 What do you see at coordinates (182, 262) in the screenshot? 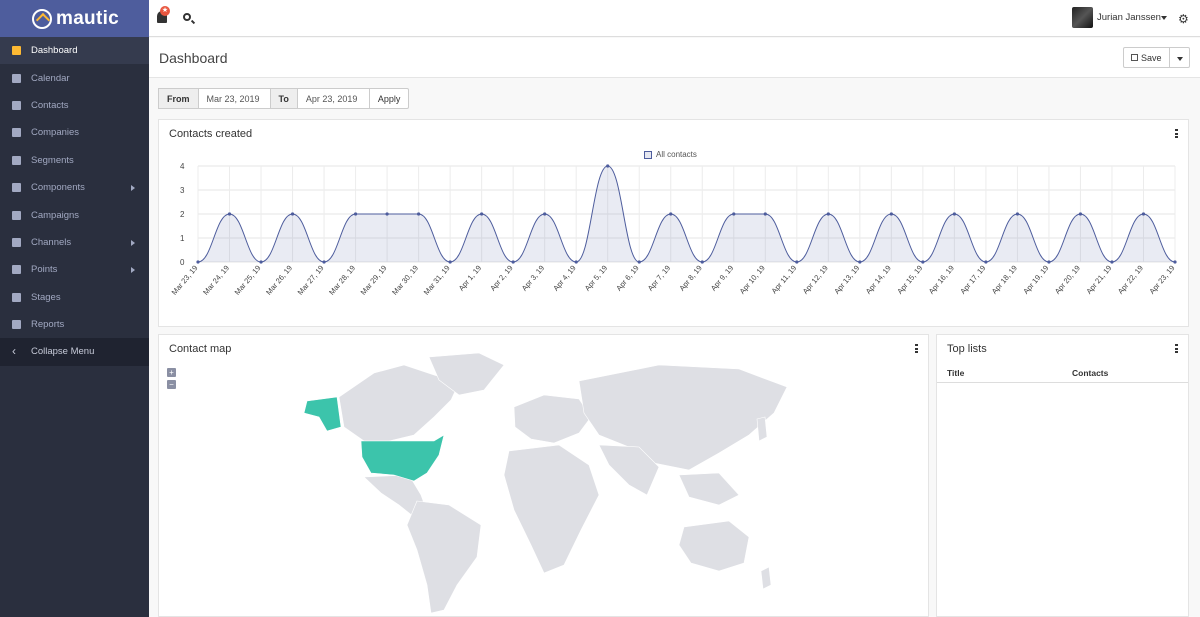
I see `y-tick-label: 0` at bounding box center [182, 262].